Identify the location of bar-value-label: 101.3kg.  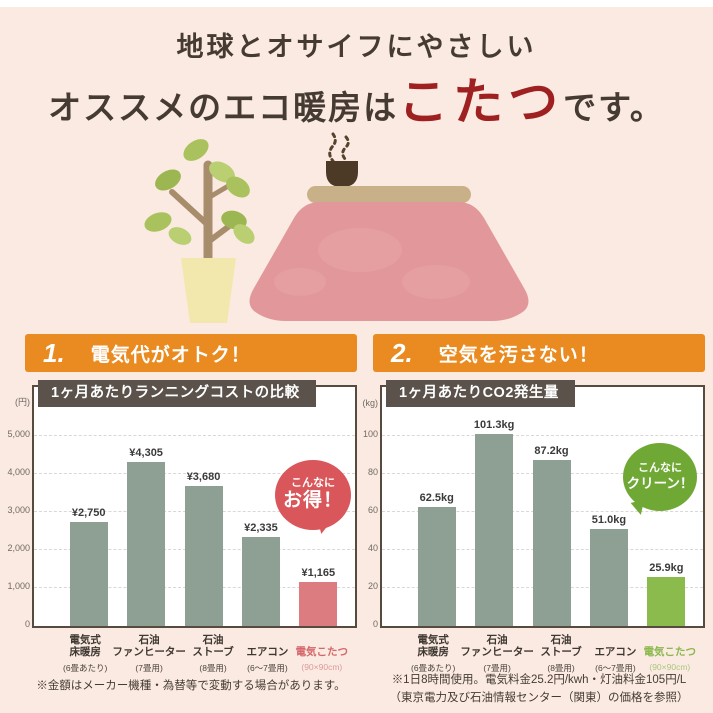
(494, 424).